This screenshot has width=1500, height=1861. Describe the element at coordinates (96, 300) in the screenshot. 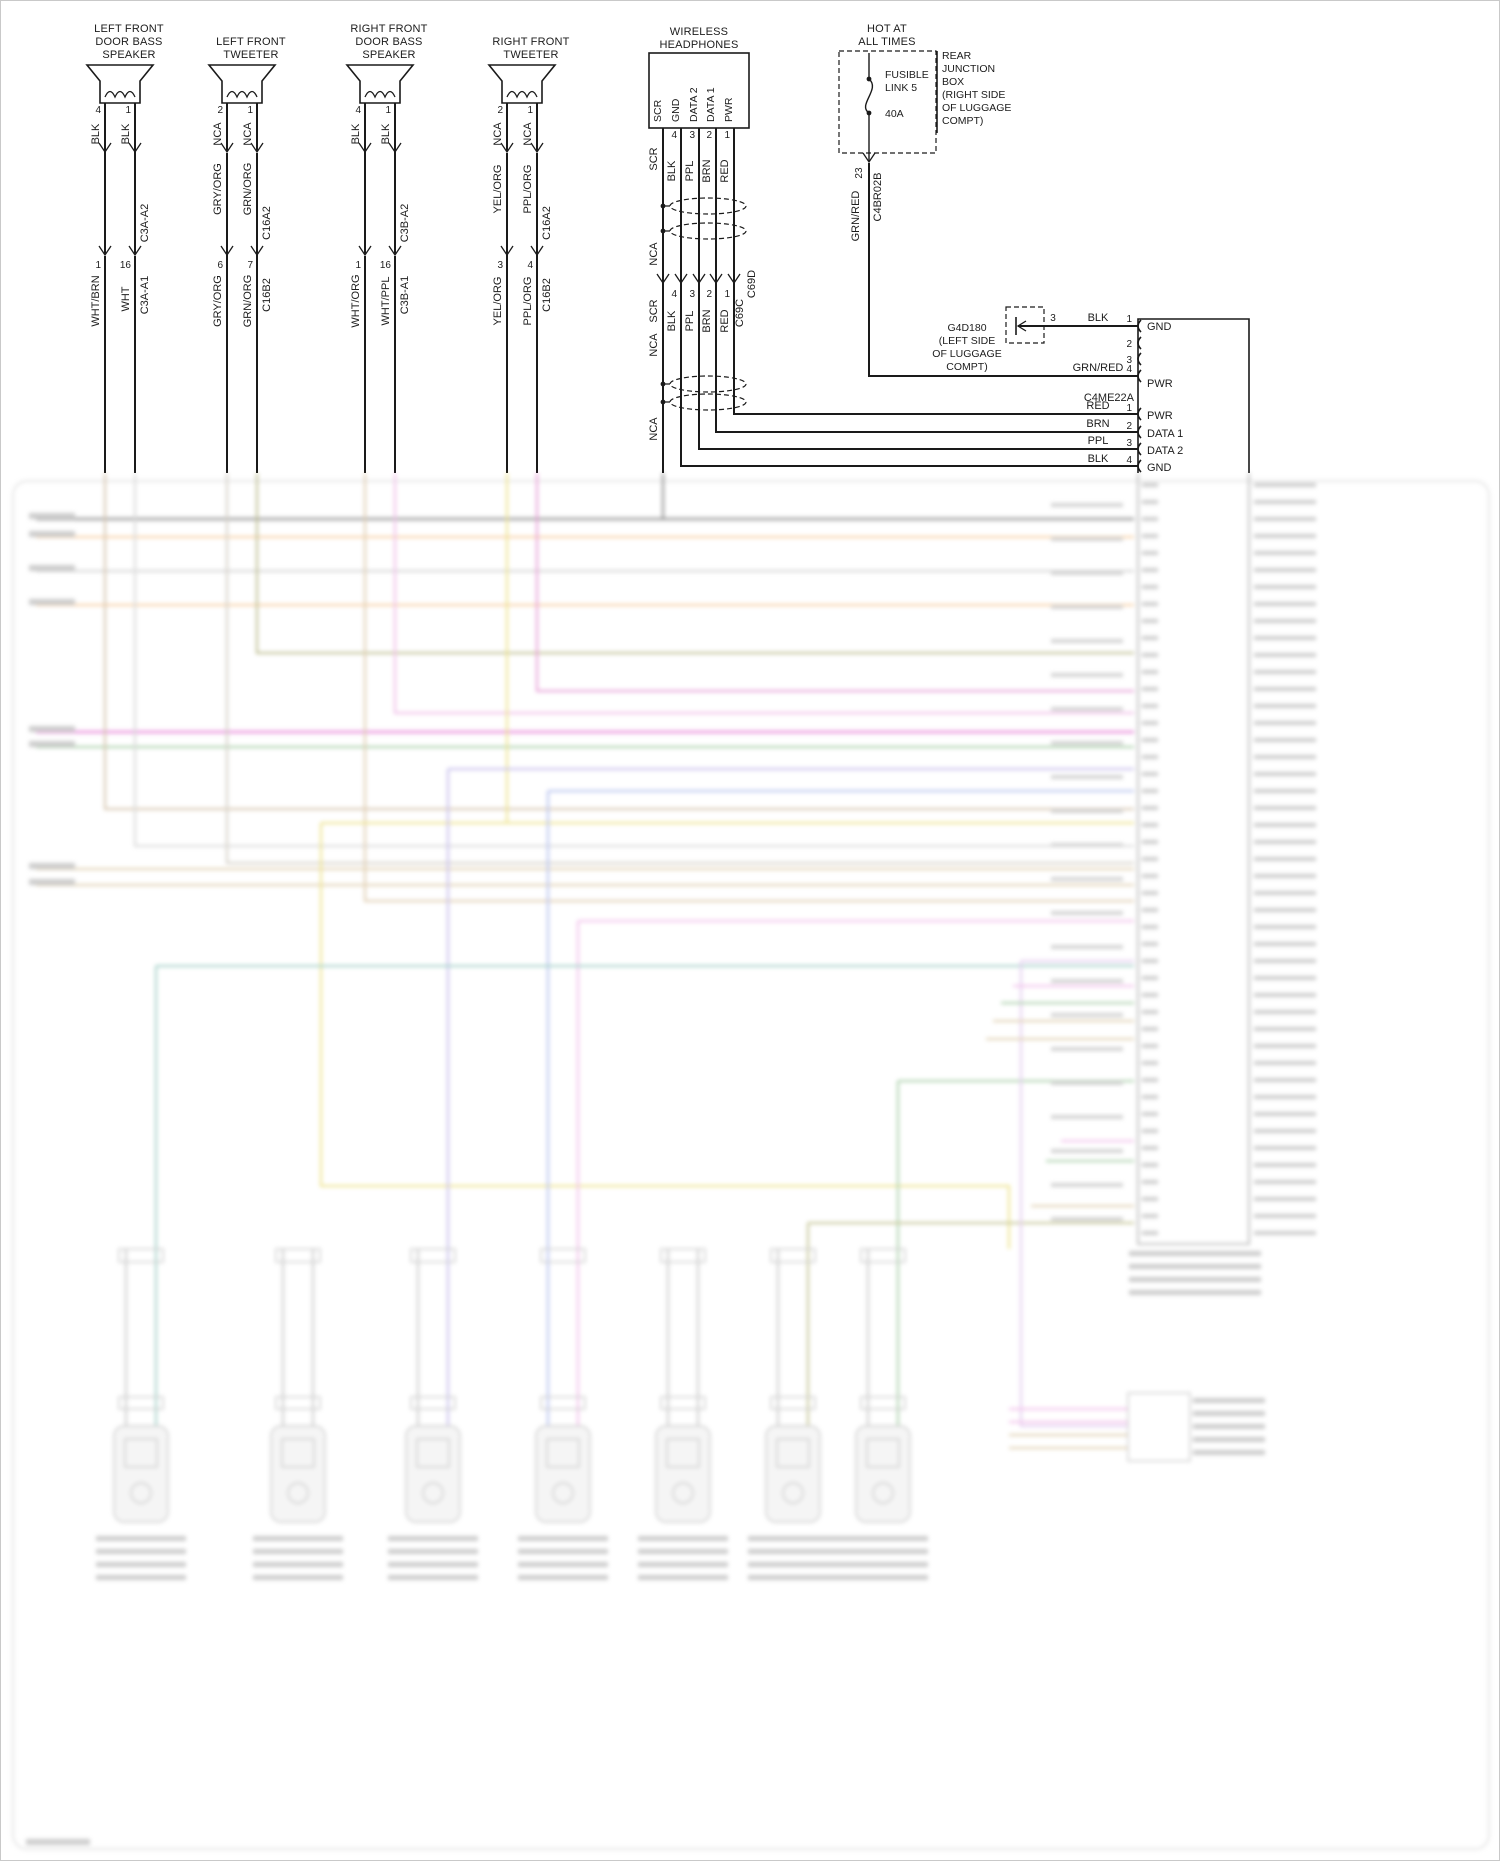

I see `wire-color-label: WHT/BRN` at that location.